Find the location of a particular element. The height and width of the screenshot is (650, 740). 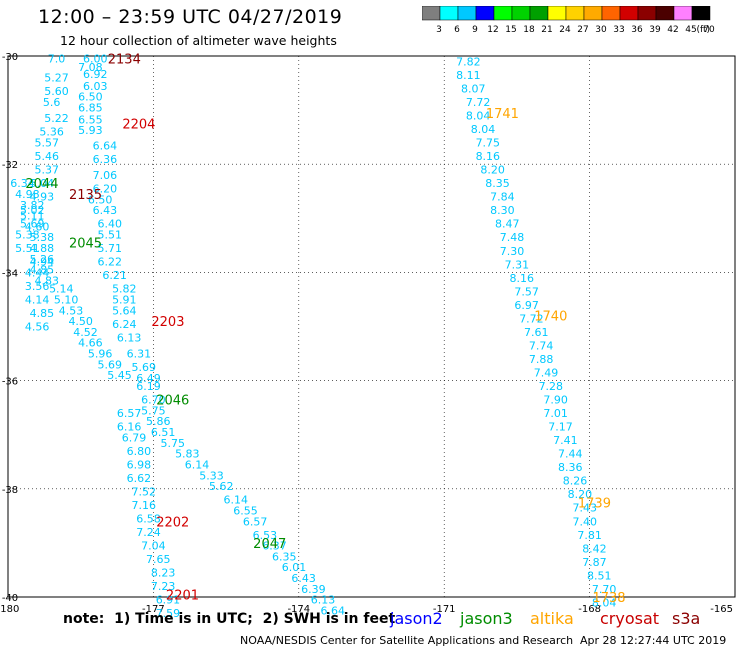

wave-height-value: 7.81 is located at coordinates (589, 535).